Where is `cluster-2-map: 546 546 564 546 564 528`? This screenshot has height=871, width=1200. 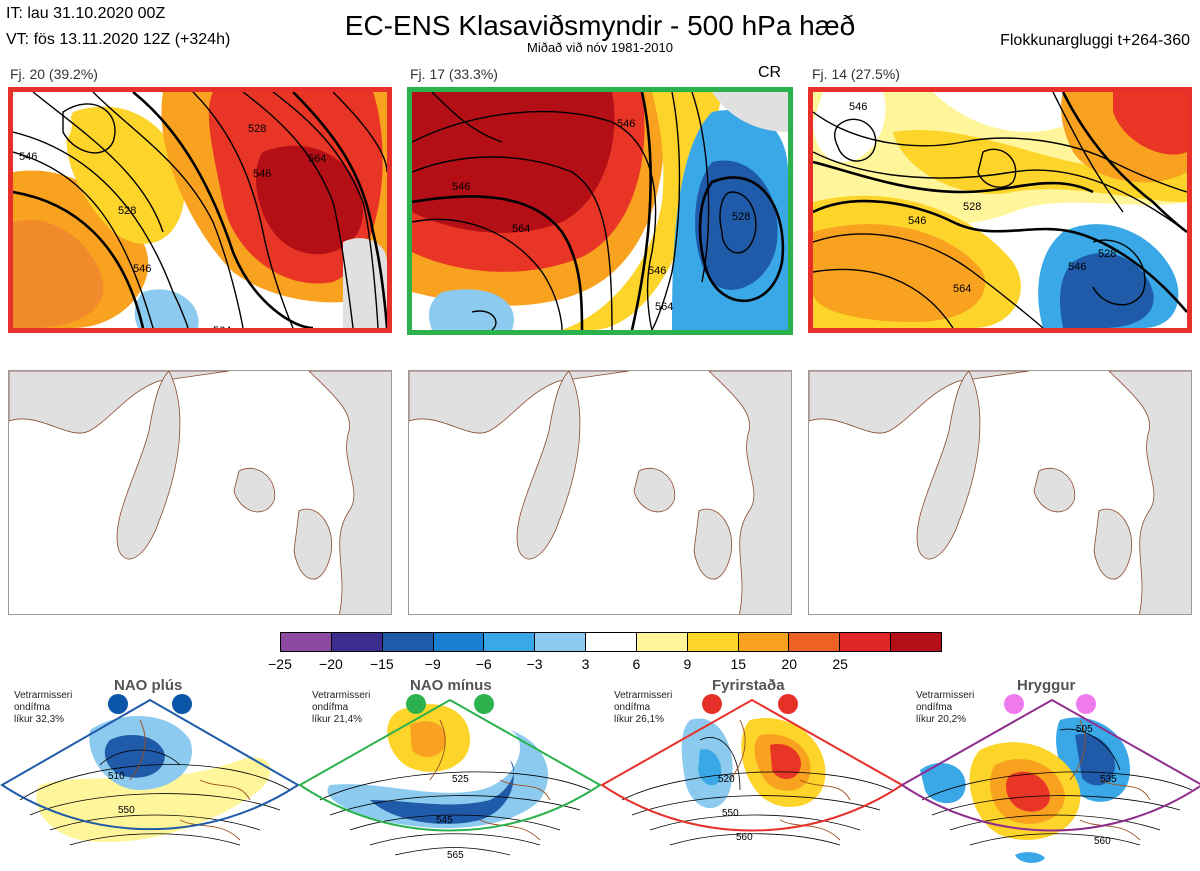
cluster-2-map: 546 546 564 546 564 528 is located at coordinates (600, 211).